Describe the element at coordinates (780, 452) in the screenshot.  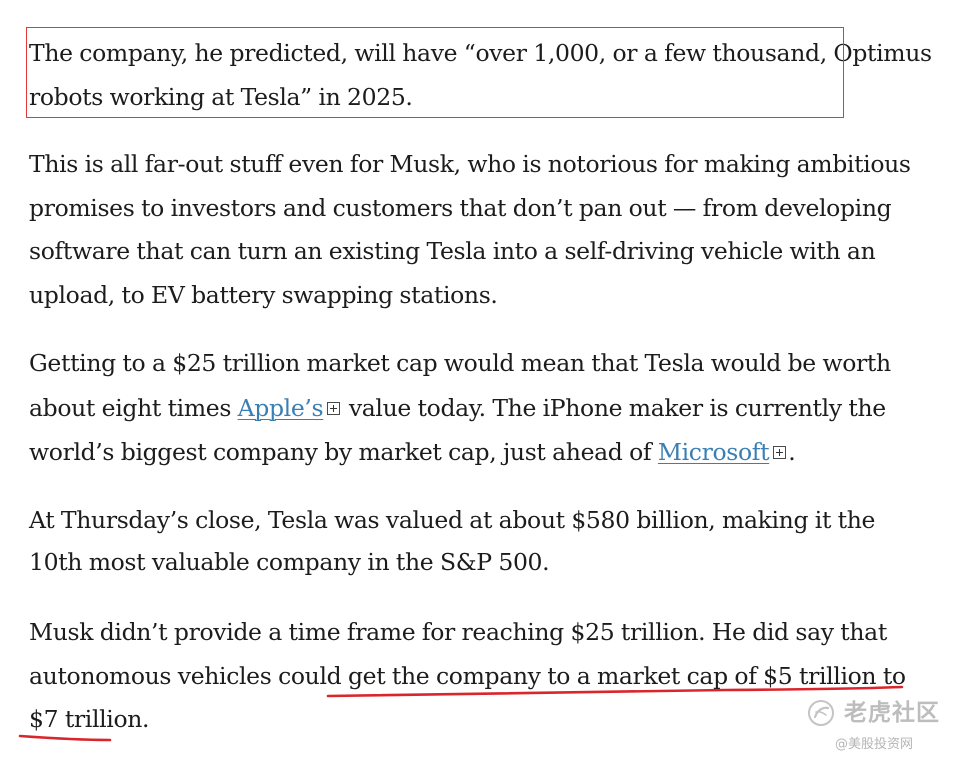
I see `microsoft-expand-icon` at that location.